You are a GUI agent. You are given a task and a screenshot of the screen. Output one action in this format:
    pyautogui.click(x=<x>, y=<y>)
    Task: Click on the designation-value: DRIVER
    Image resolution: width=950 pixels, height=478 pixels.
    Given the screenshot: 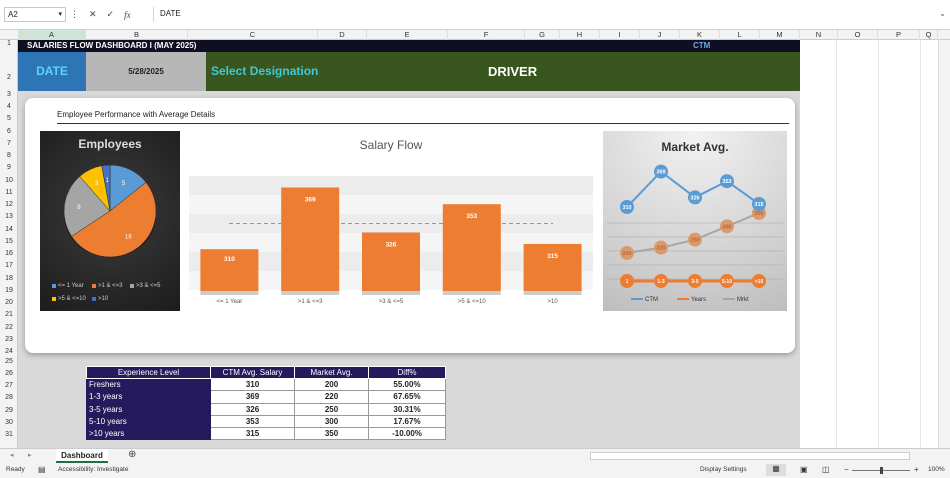 What is the action you would take?
    pyautogui.click(x=513, y=71)
    